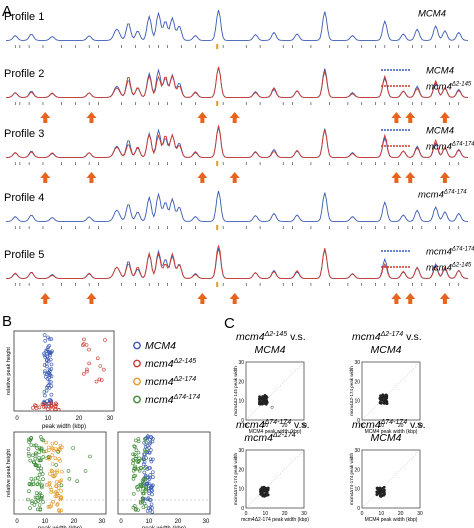  Describe the element at coordinates (60, 527) in the screenshot. I see `x-axis-label: peak width (kbp)` at that location.